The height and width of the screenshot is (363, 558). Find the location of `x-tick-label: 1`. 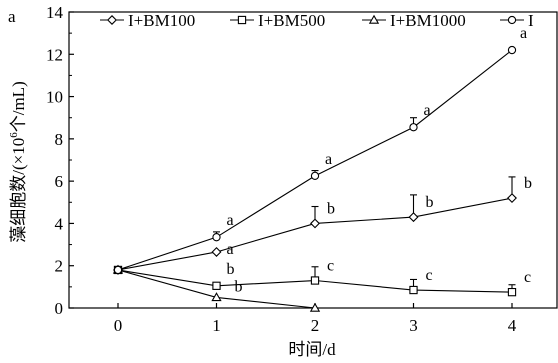

x-tick-label: 1 is located at coordinates (216, 325).